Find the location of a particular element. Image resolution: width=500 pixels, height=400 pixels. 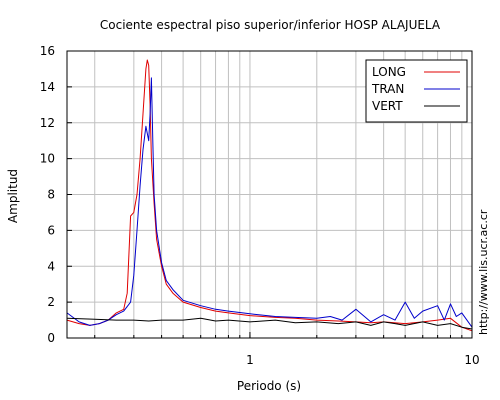

legend-label-long: LONG is located at coordinates (389, 72).